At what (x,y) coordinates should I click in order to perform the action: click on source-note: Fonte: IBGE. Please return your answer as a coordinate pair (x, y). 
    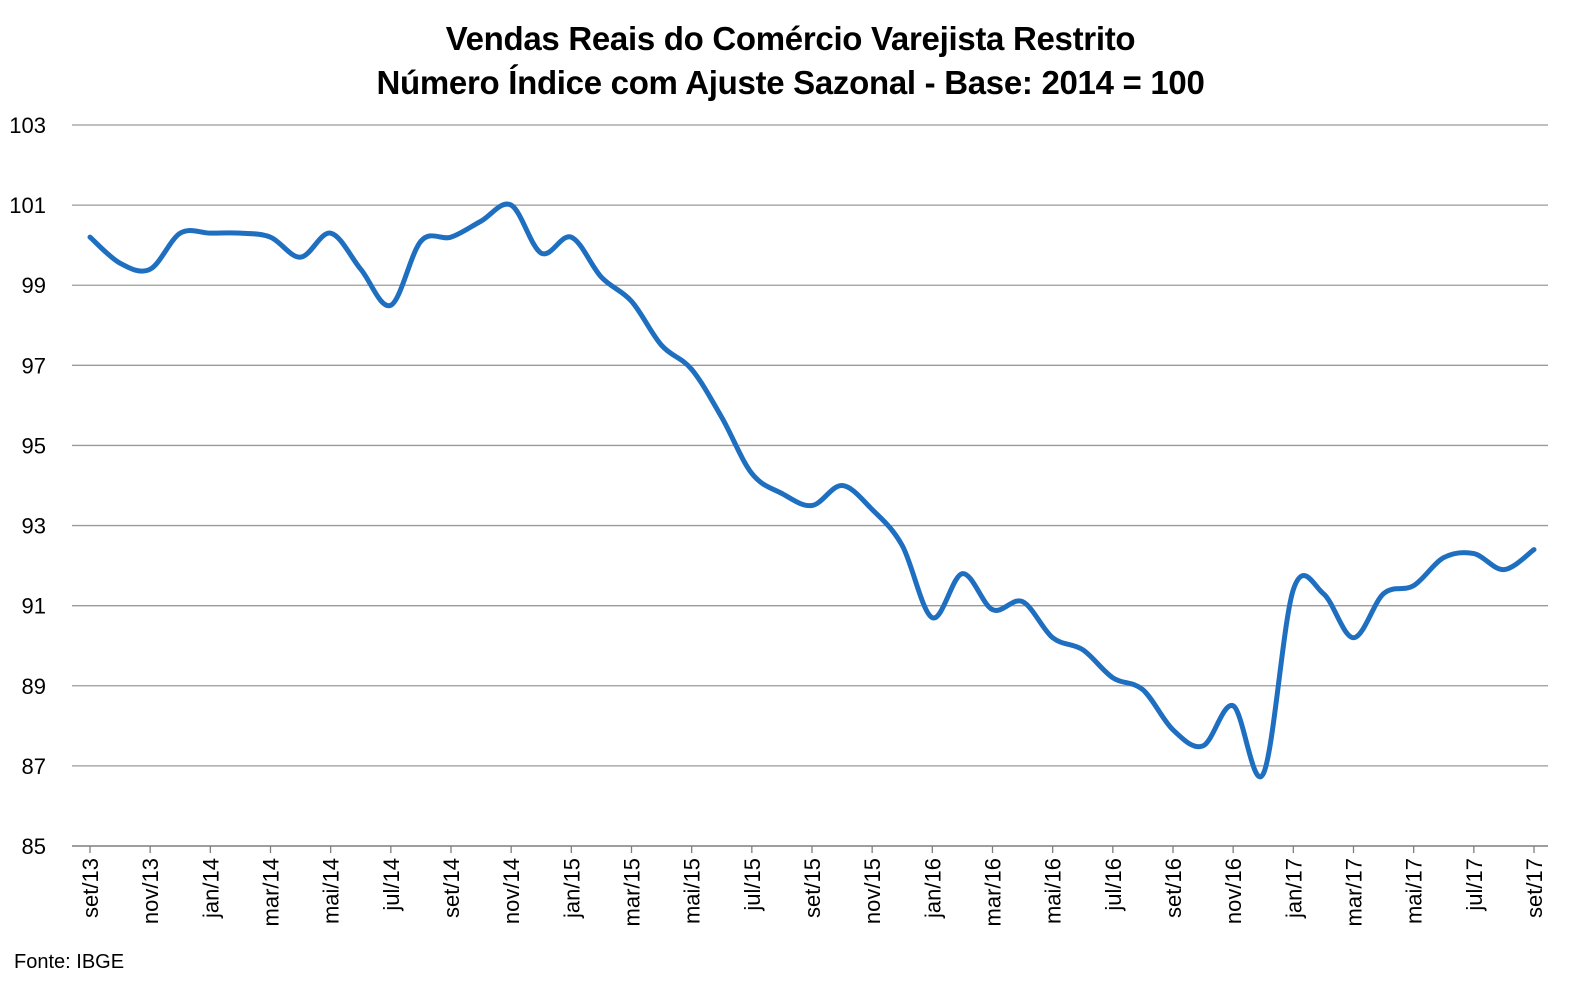
    Looking at the image, I should click on (69, 962).